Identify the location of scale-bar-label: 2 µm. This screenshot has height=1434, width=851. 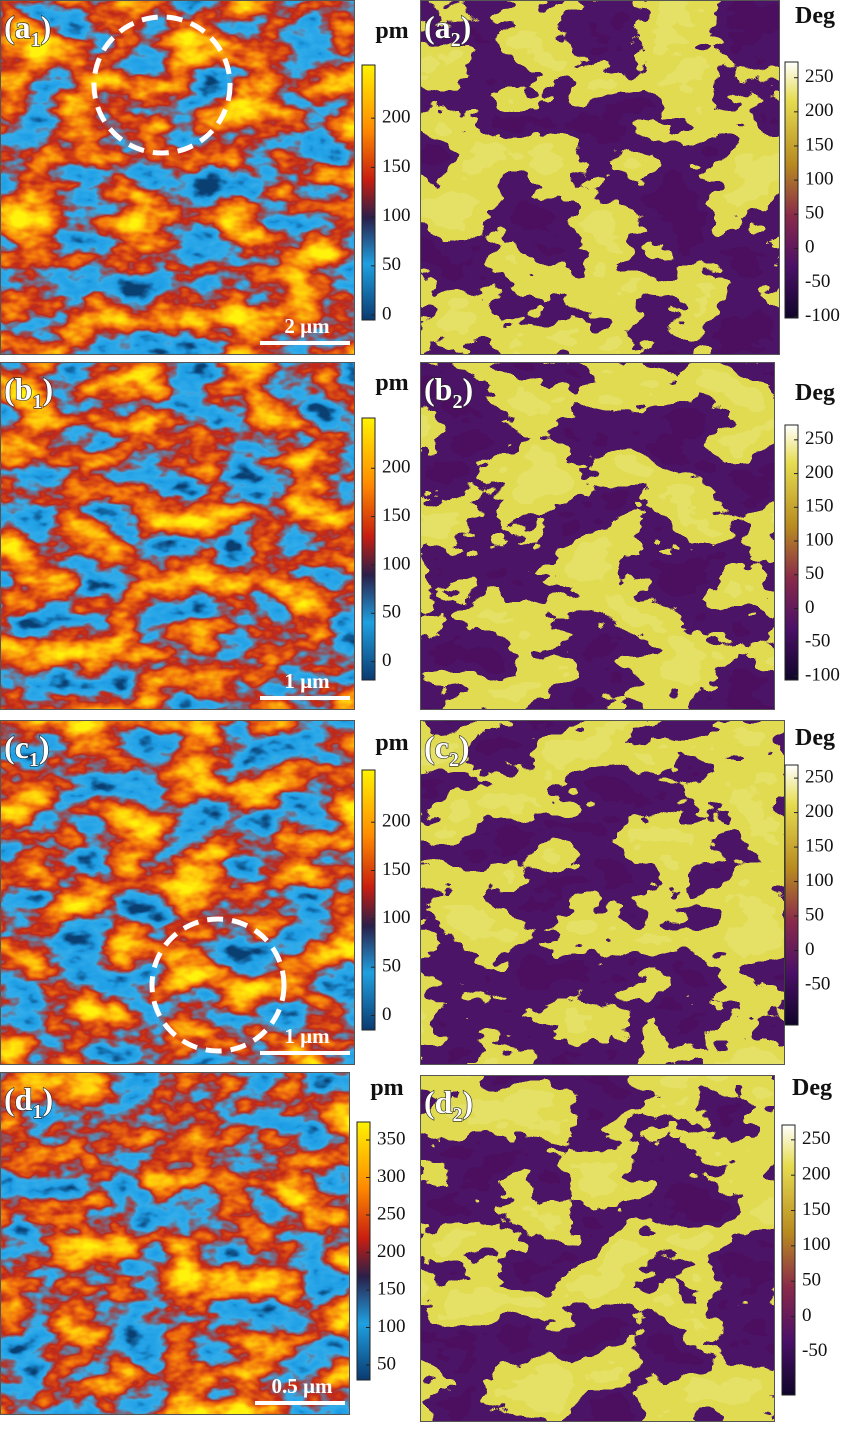
(307, 326).